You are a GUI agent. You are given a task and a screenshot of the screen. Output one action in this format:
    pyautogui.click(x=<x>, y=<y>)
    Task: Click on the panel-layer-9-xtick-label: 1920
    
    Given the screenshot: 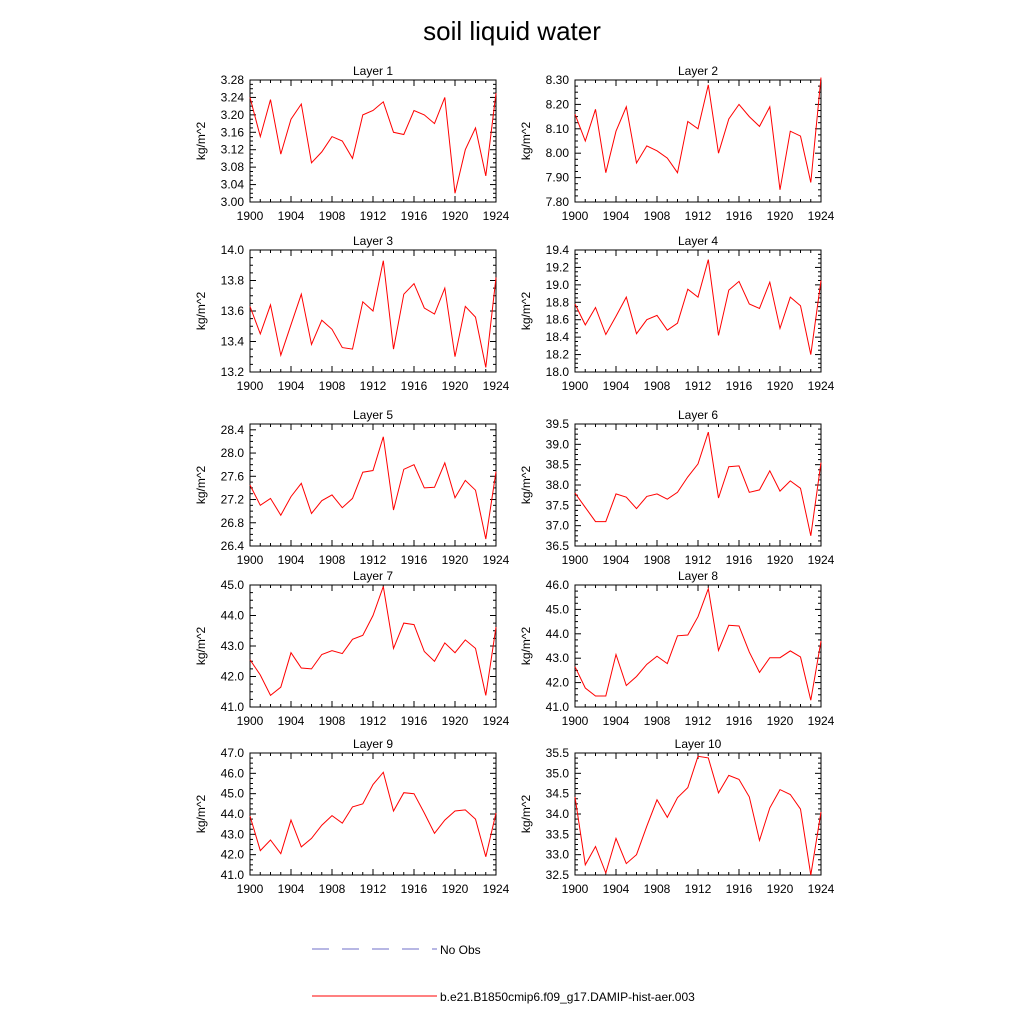 What is the action you would take?
    pyautogui.click(x=455, y=889)
    